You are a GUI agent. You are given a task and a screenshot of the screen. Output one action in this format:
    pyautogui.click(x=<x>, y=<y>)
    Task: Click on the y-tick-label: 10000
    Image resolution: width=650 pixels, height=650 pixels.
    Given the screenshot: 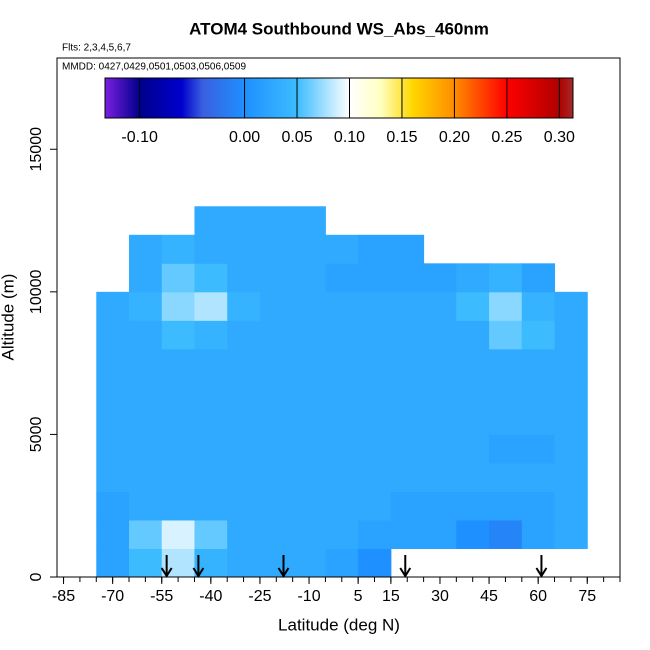 What is the action you would take?
    pyautogui.click(x=36, y=291)
    